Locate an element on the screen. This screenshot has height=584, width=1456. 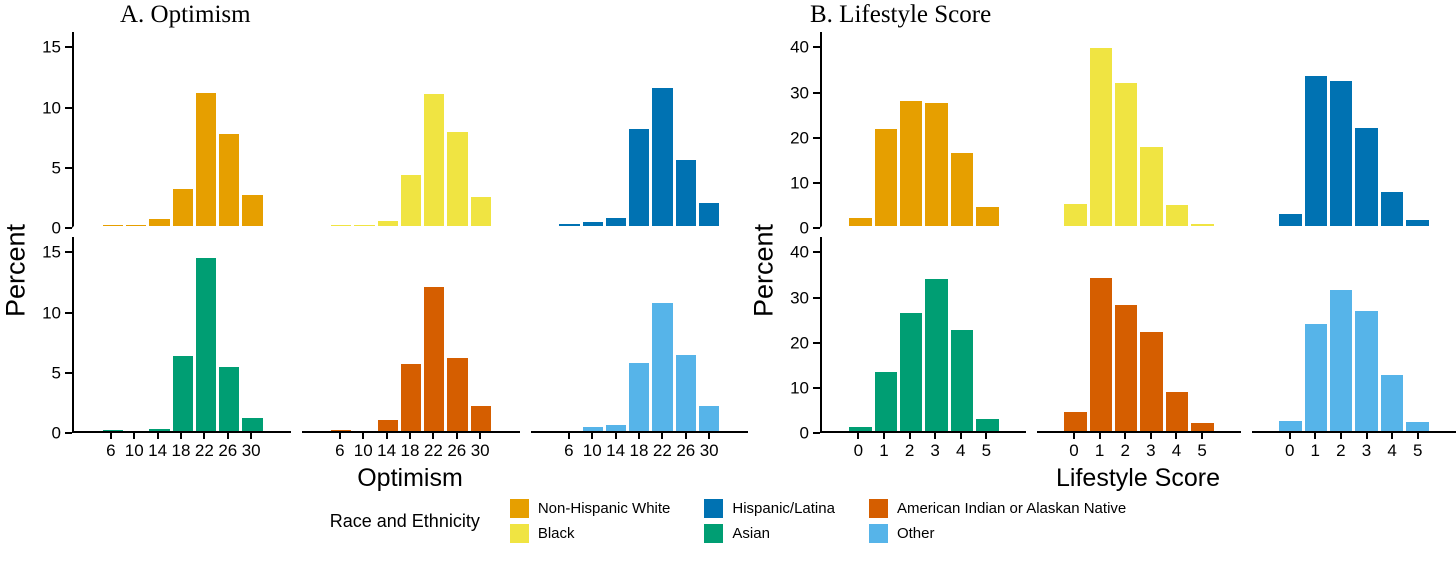
bar-other-x10 is located at coordinates (592, 429).